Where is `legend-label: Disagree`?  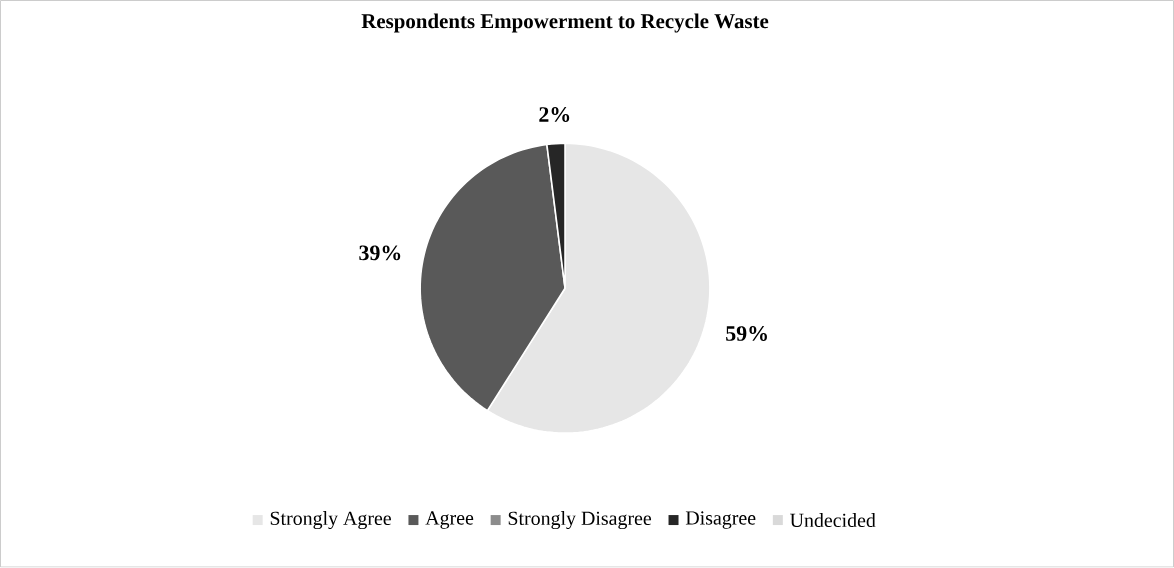
legend-label: Disagree is located at coordinates (720, 520).